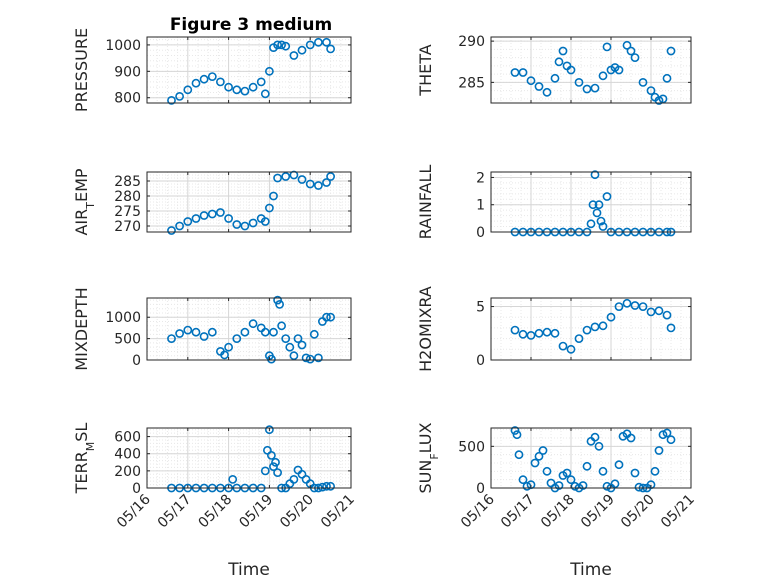  I want to click on figure-title: Figure 3 medium, so click(251, 25).